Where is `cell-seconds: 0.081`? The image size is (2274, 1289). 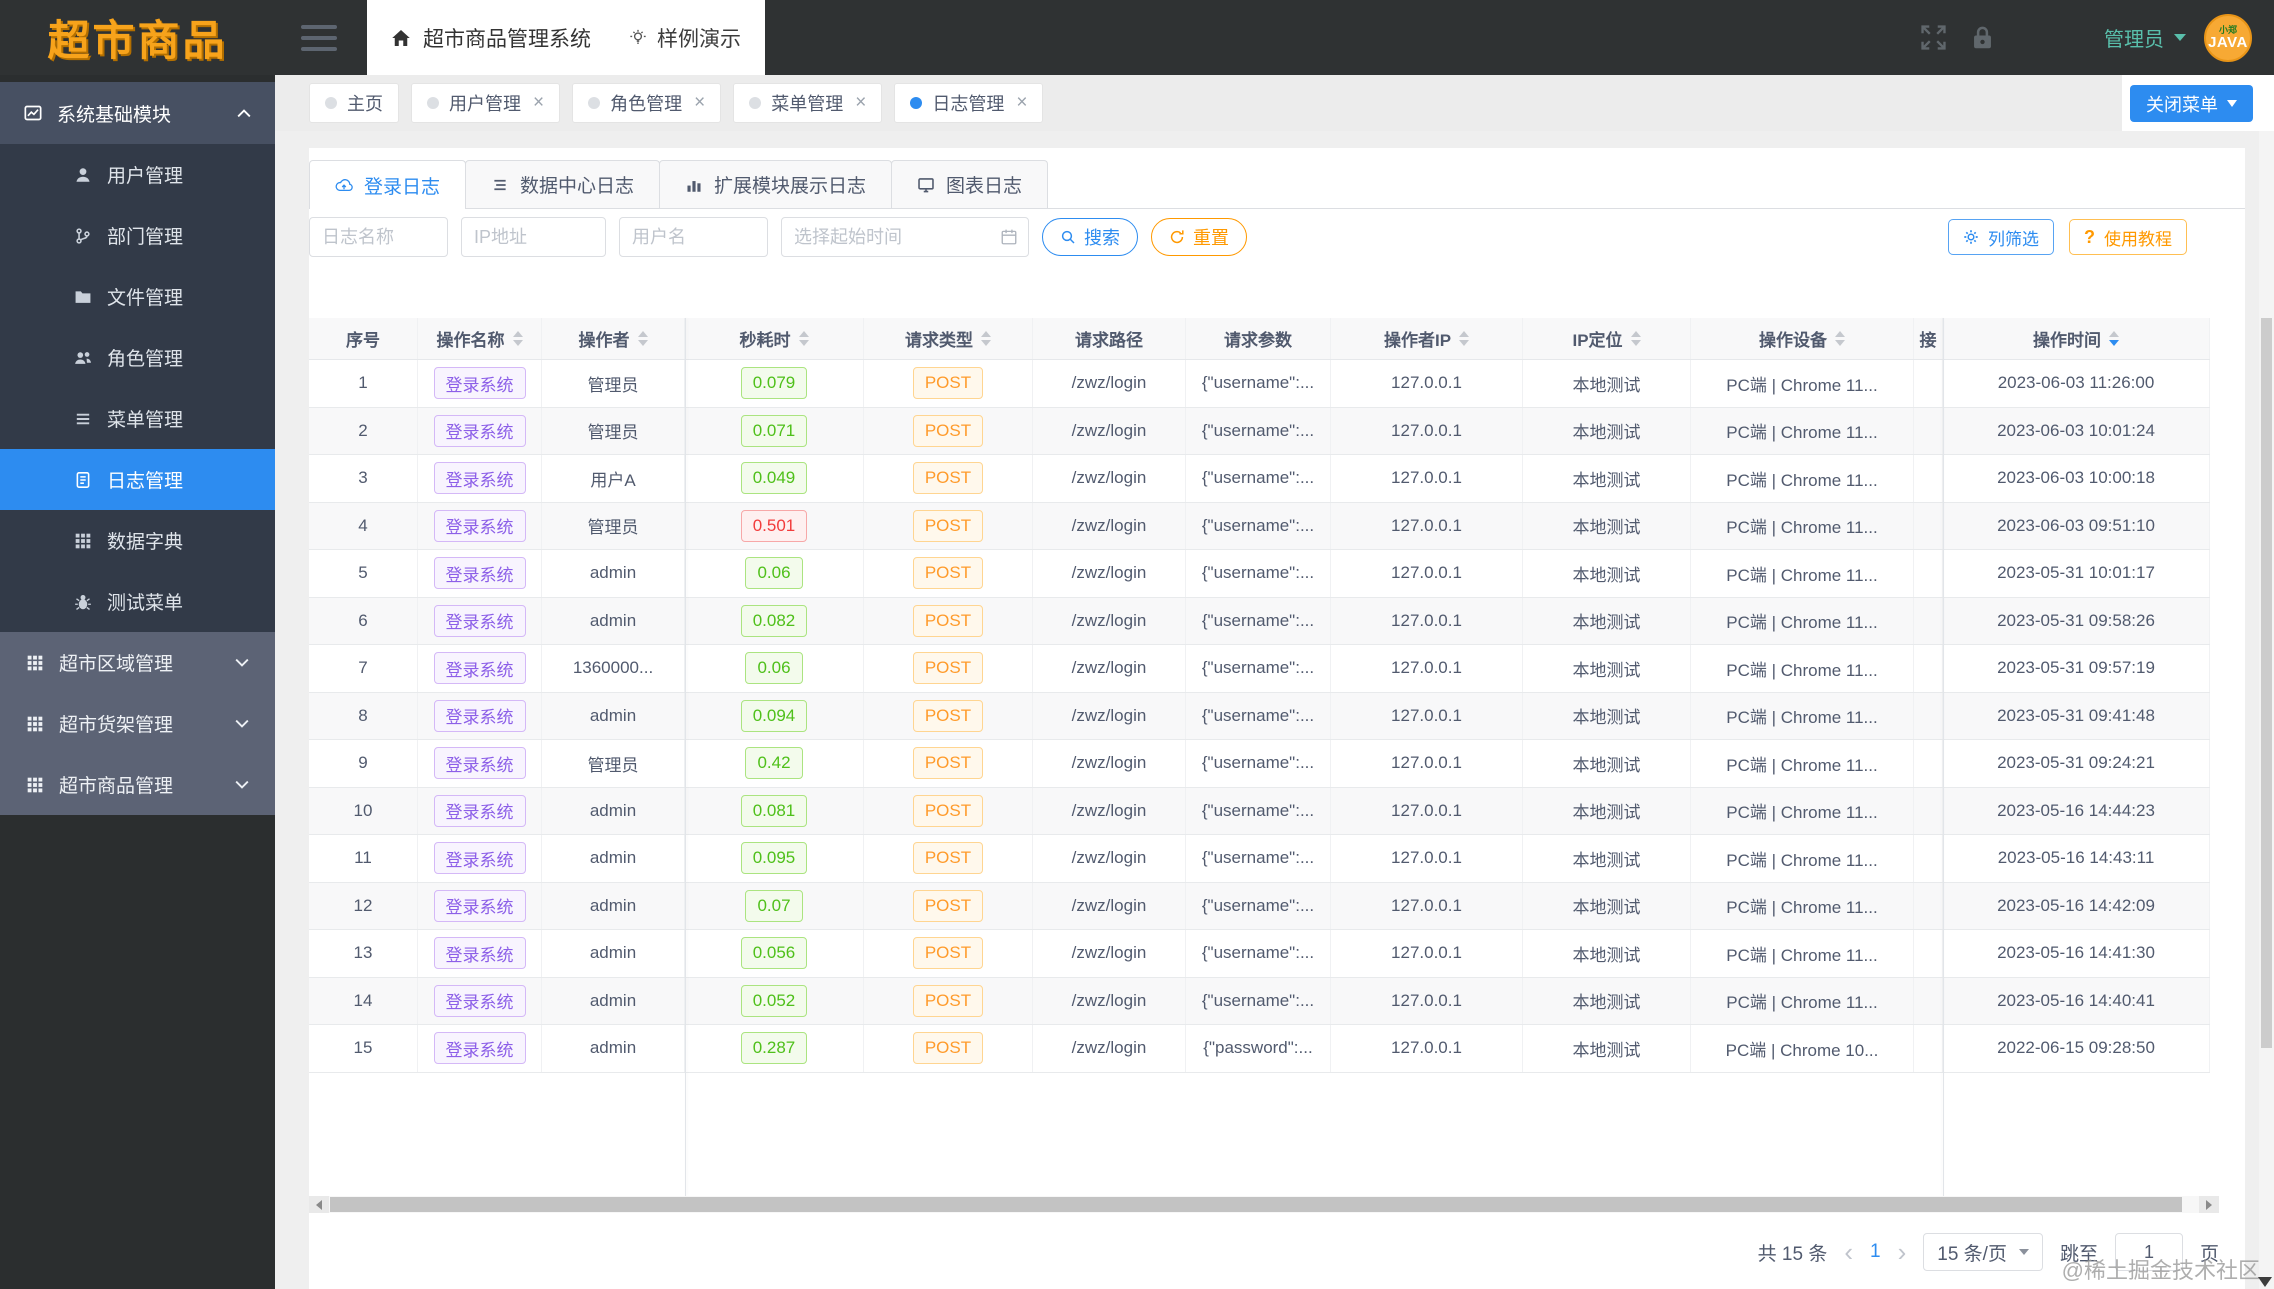 cell-seconds: 0.081 is located at coordinates (774, 810).